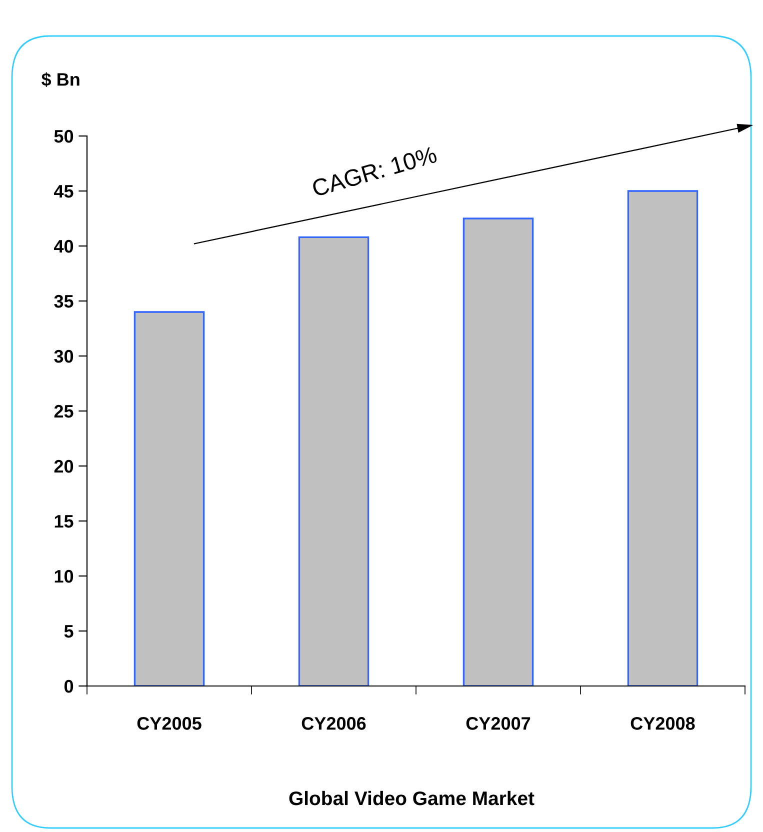  I want to click on y-tick-label: 20, so click(64, 466).